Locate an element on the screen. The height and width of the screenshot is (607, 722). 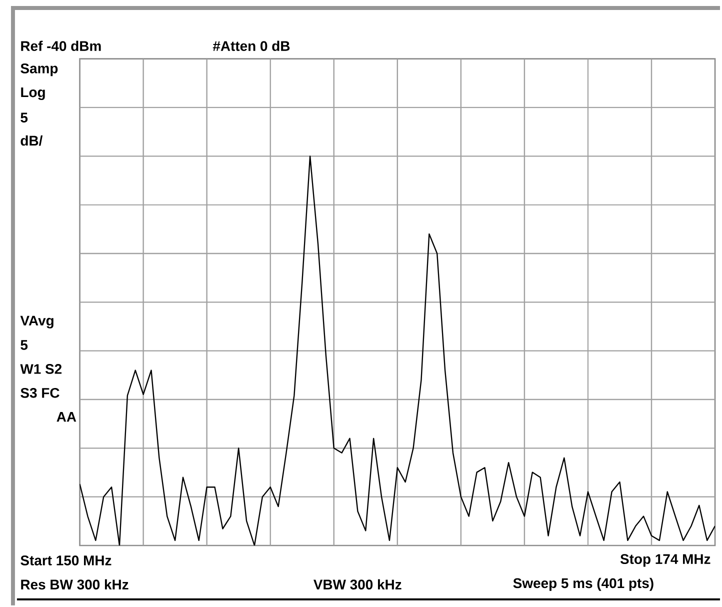
text: AA is located at coordinates (66, 417).